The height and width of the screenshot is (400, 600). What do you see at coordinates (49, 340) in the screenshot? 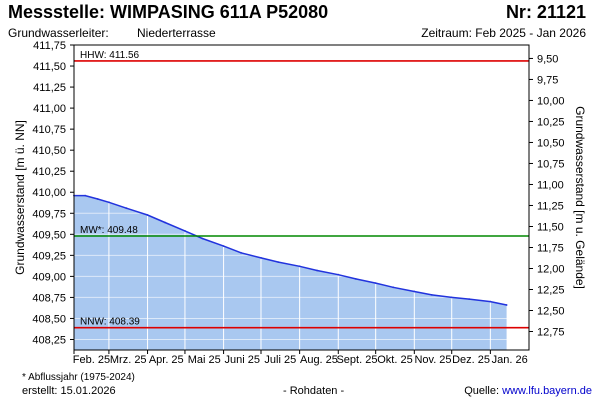
I see `left-tick-label: 408,25` at bounding box center [49, 340].